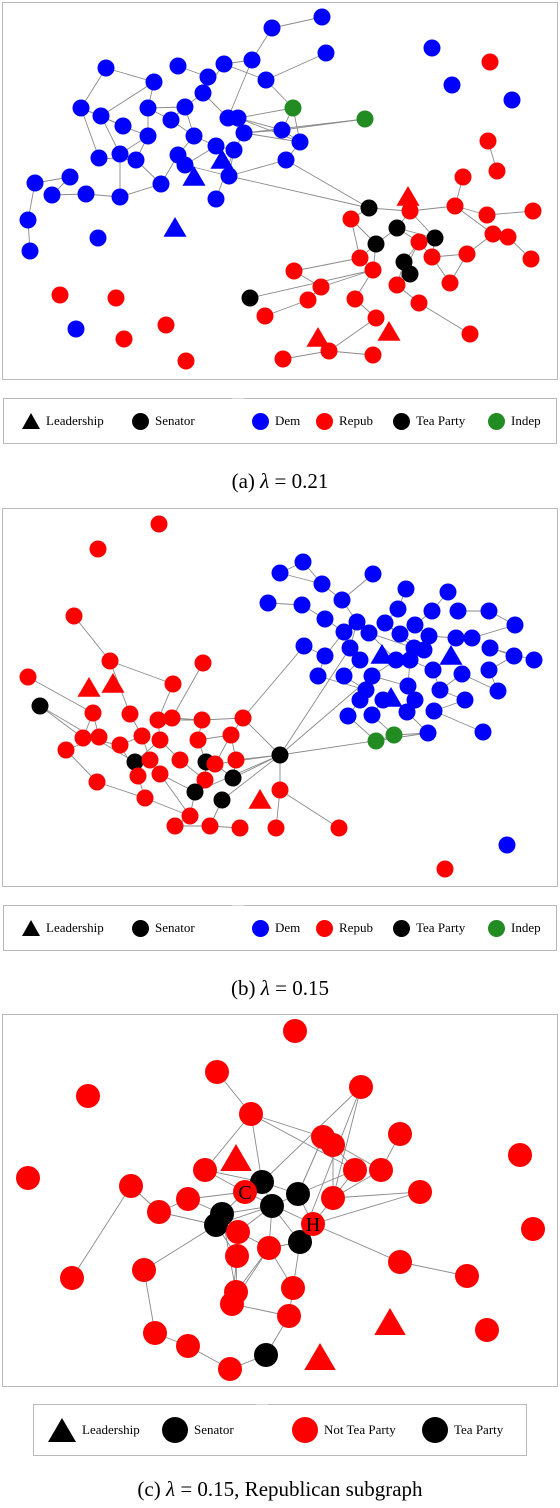 The image size is (560, 1508). I want to click on legend-dem: Dem, so click(276, 928).